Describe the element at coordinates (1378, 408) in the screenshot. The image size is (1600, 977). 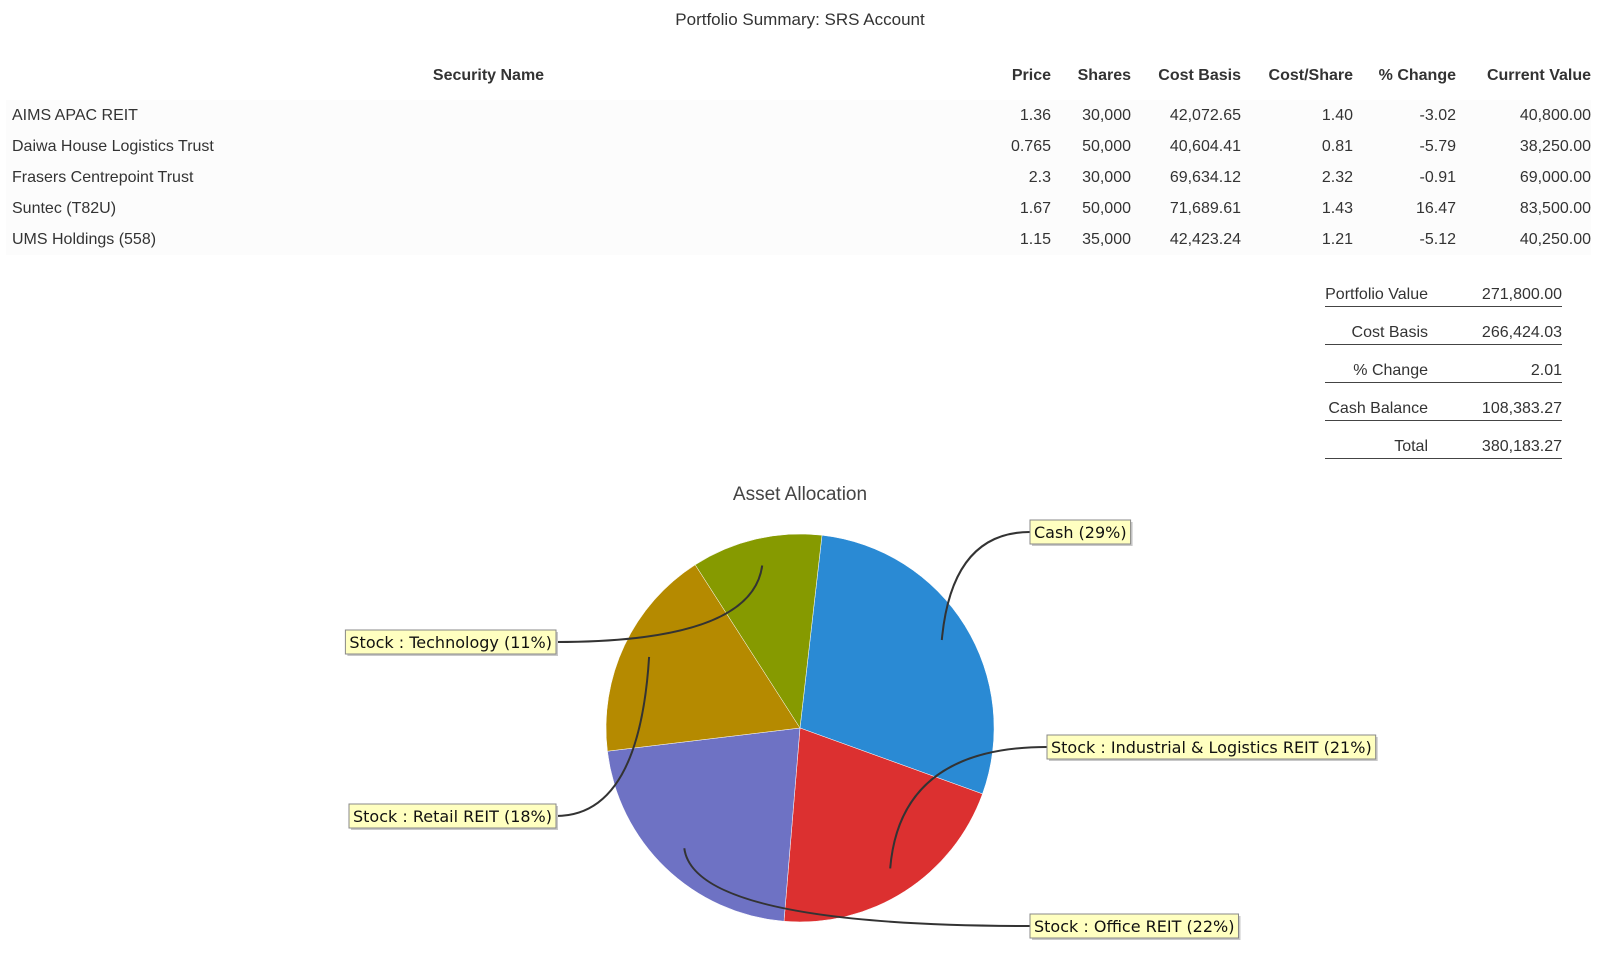
I see `summary-label: Cash Balance` at that location.